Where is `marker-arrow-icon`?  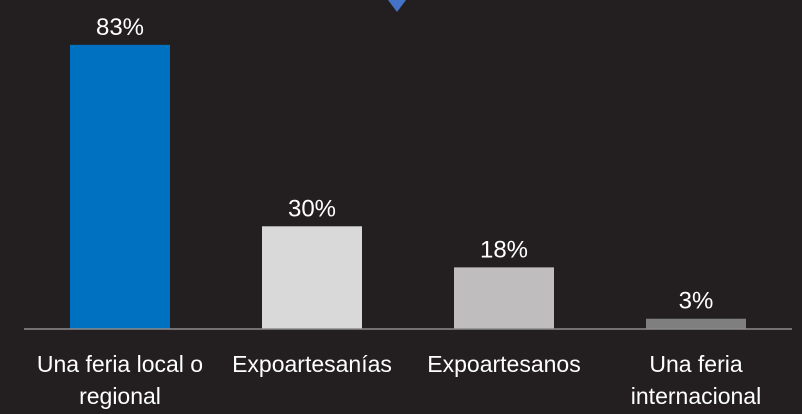
marker-arrow-icon is located at coordinates (397, 6).